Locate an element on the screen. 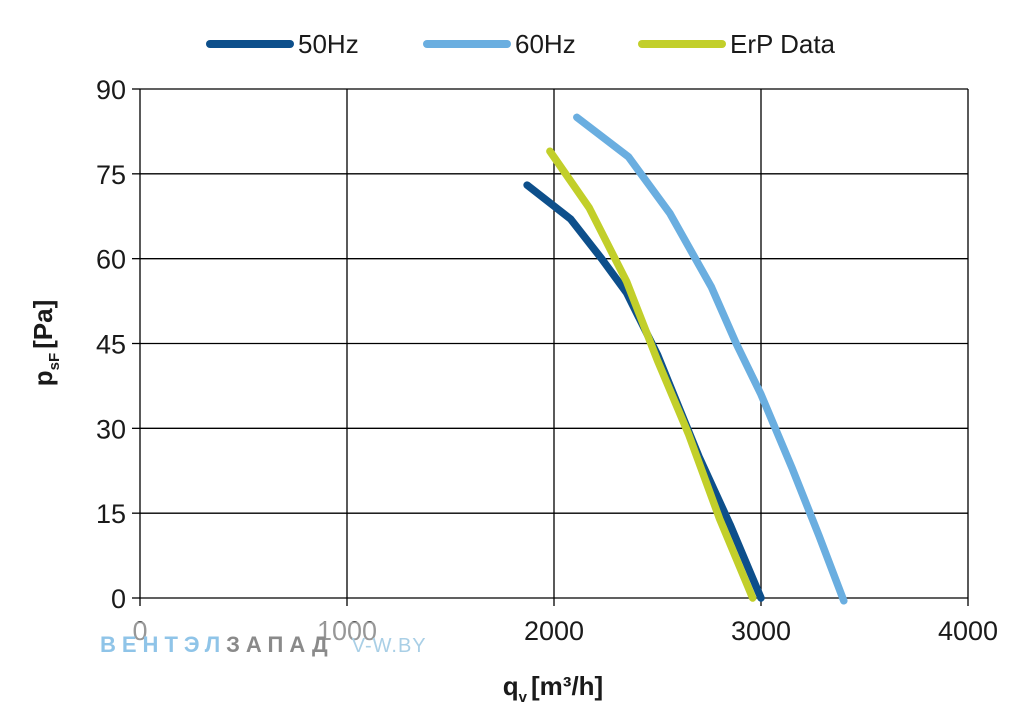  watermark-site: V-W.BY is located at coordinates (389, 646).